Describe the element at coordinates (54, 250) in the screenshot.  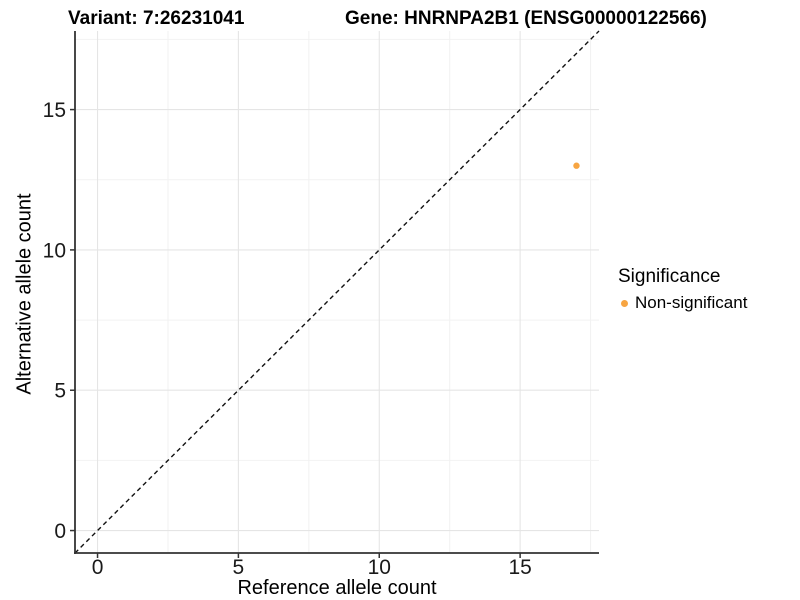
I see `y-tick-label: 10` at that location.